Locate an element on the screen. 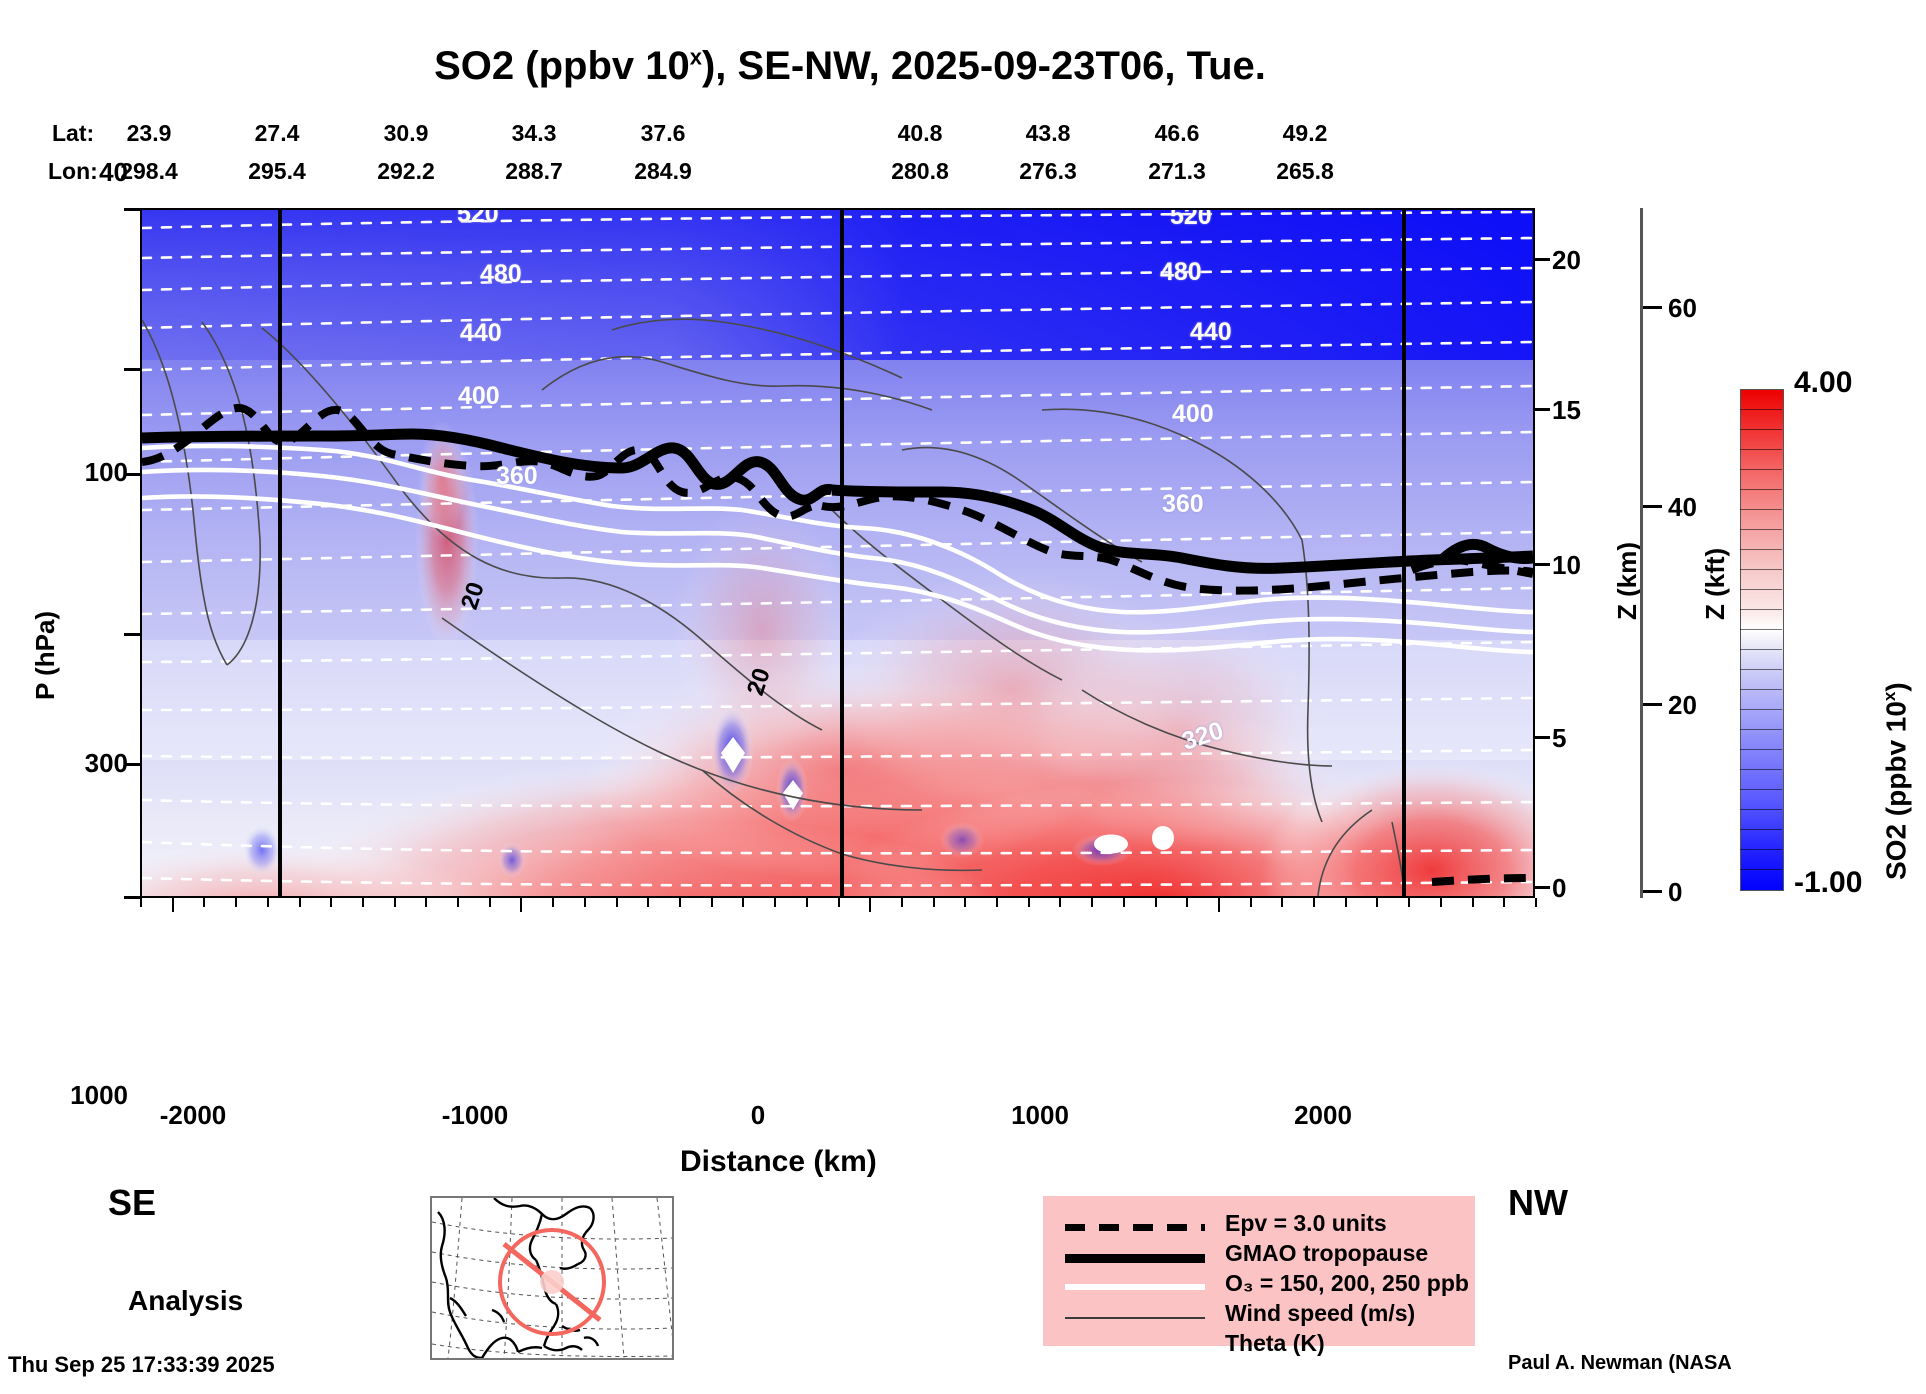  theta-label: 520 is located at coordinates (478, 218).